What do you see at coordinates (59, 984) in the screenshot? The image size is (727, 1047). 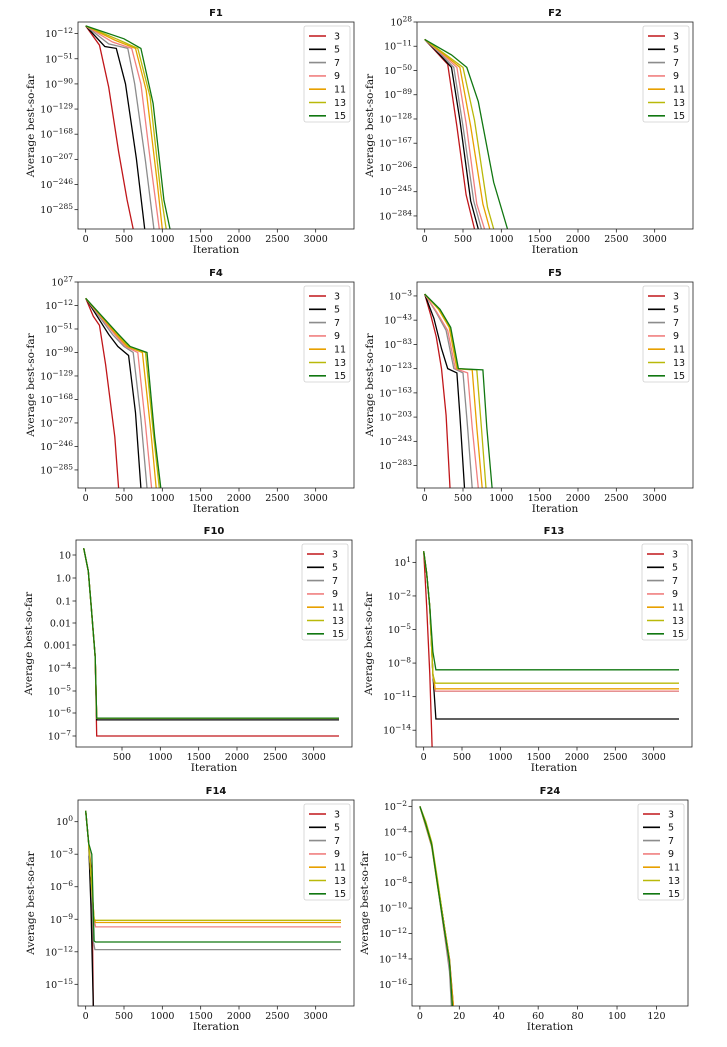 I see `y-tick-label: 10⁻¹⁵` at bounding box center [59, 984].